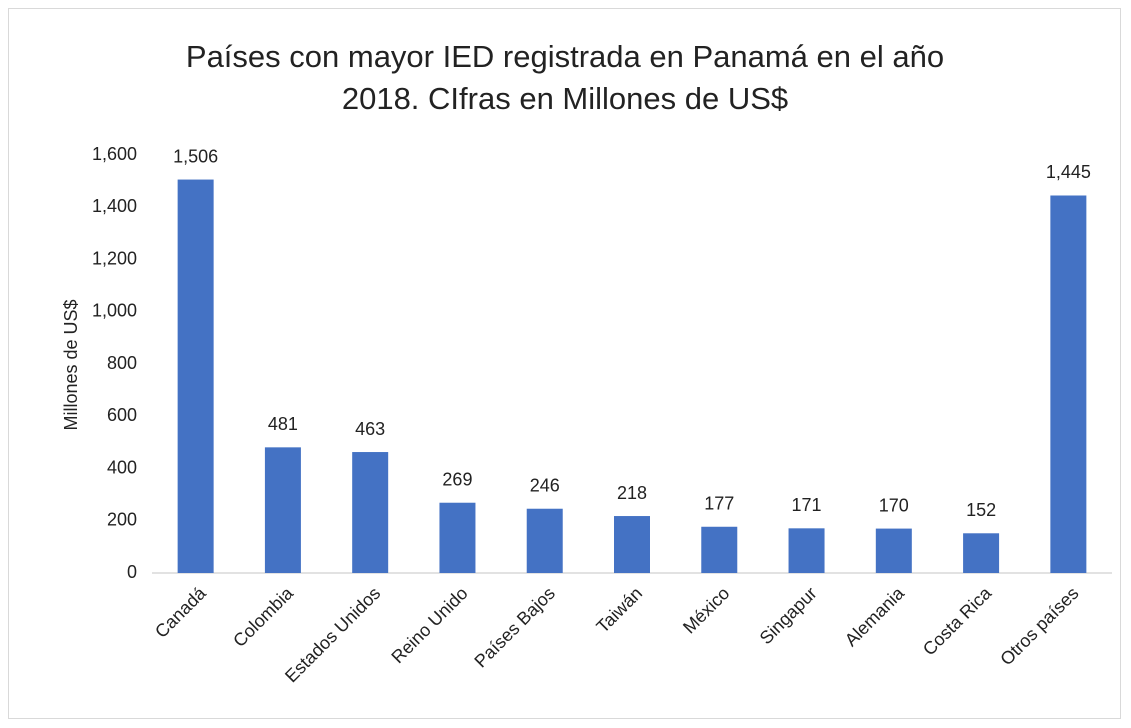 Image resolution: width=1131 pixels, height=728 pixels. I want to click on data-label: 269, so click(457, 479).